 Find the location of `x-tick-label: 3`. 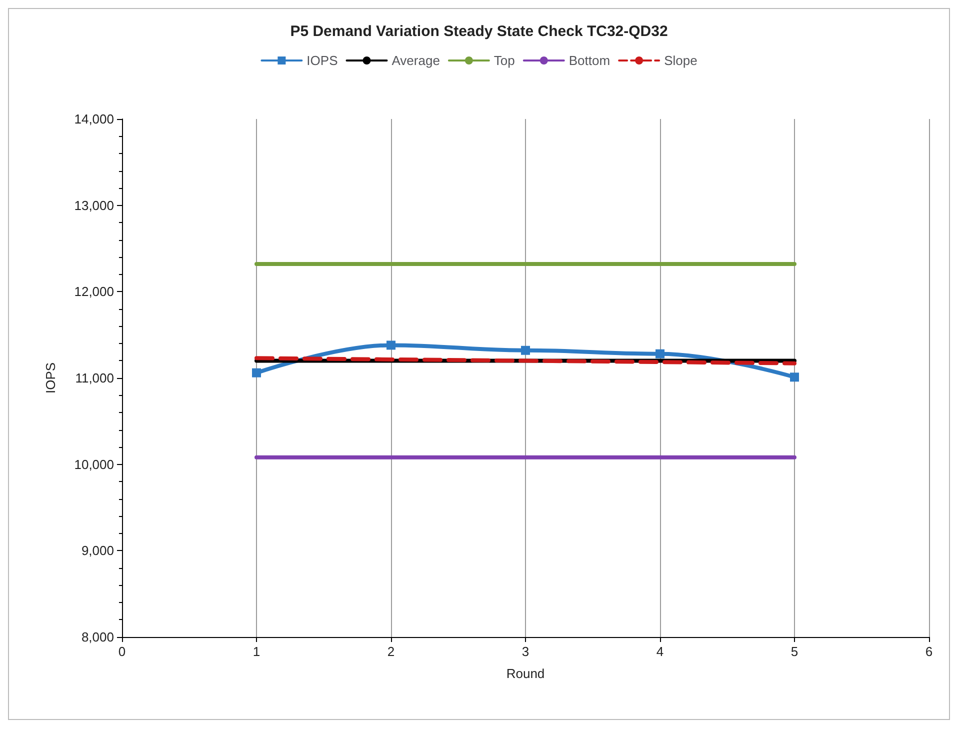

x-tick-label: 3 is located at coordinates (526, 651).